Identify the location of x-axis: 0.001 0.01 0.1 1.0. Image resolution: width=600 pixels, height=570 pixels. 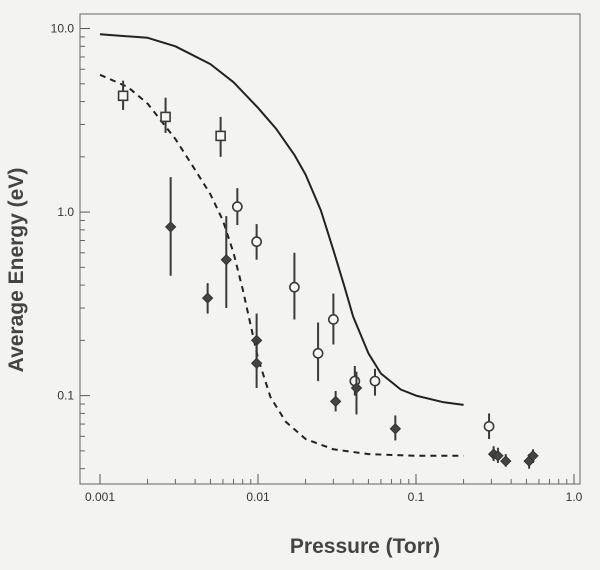
(334, 489).